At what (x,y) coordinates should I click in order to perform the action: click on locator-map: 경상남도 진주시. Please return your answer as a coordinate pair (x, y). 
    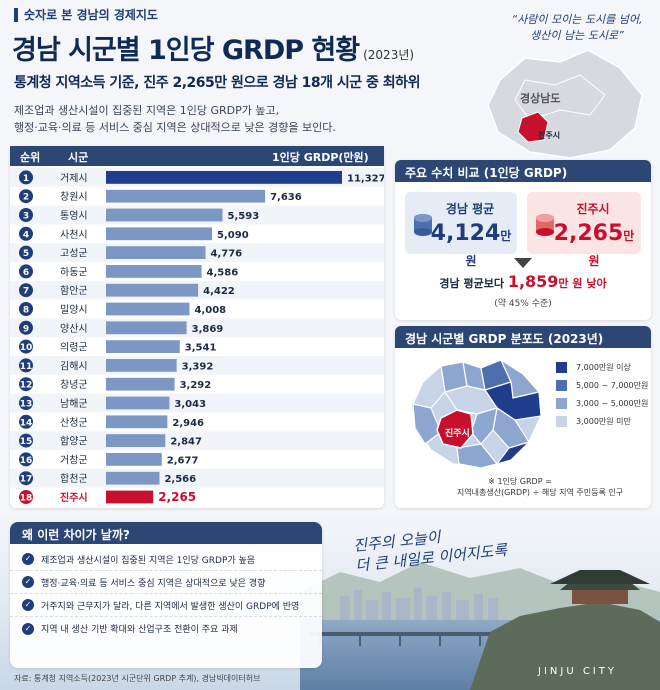
    Looking at the image, I should click on (565, 104).